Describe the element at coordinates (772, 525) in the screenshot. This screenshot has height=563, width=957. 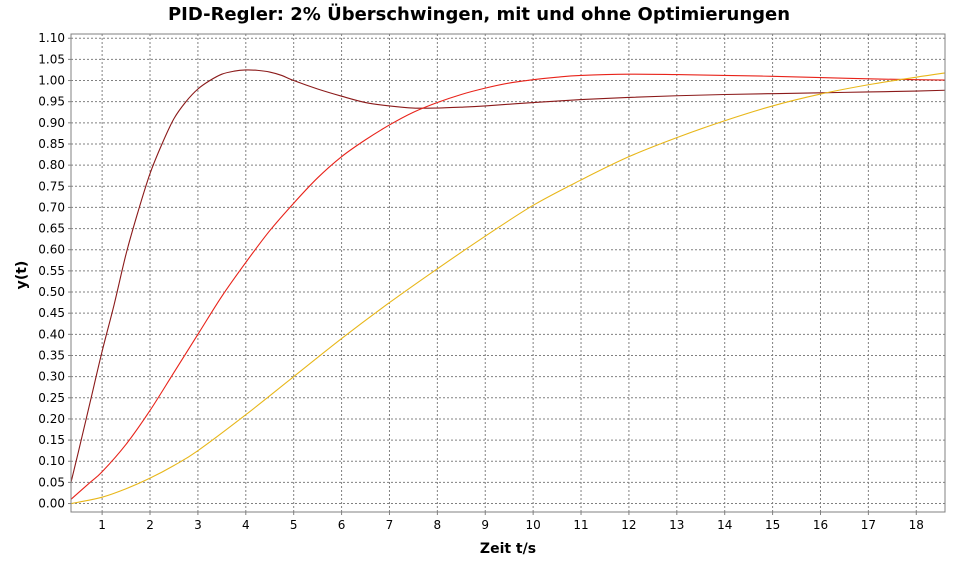
I see `x-tick-label: 15` at that location.